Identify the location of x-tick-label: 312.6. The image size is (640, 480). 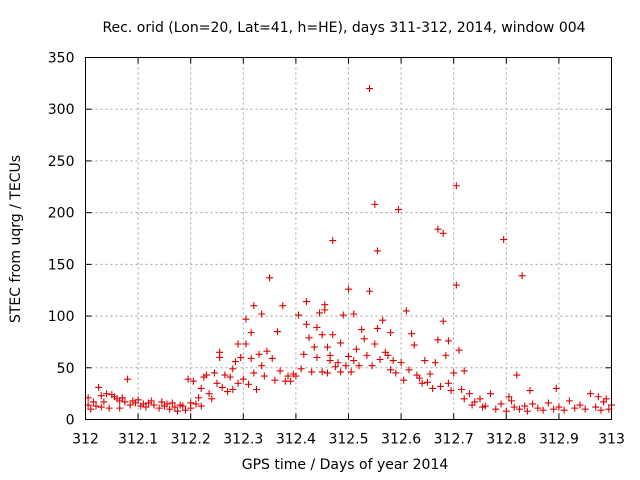
(401, 440).